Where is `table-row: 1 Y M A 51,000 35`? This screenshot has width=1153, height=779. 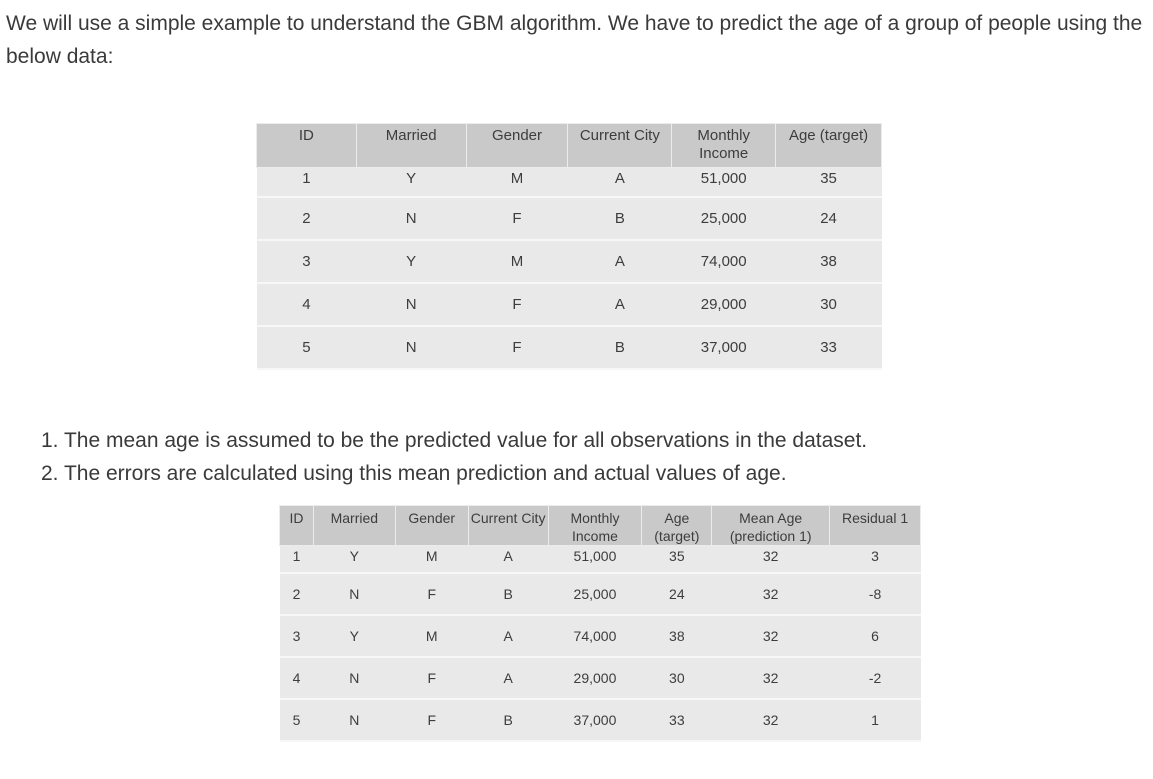
table-row: 1 Y M A 51,000 35 is located at coordinates (569, 182).